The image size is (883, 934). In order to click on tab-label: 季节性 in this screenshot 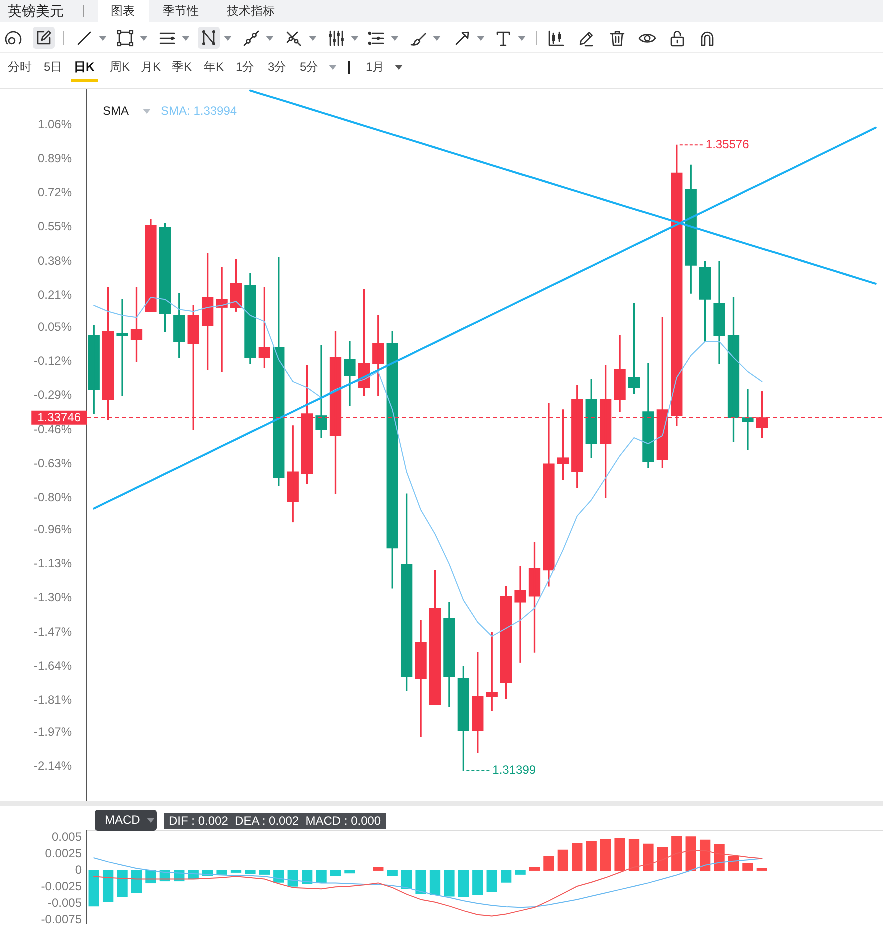, I will do `click(181, 11)`.